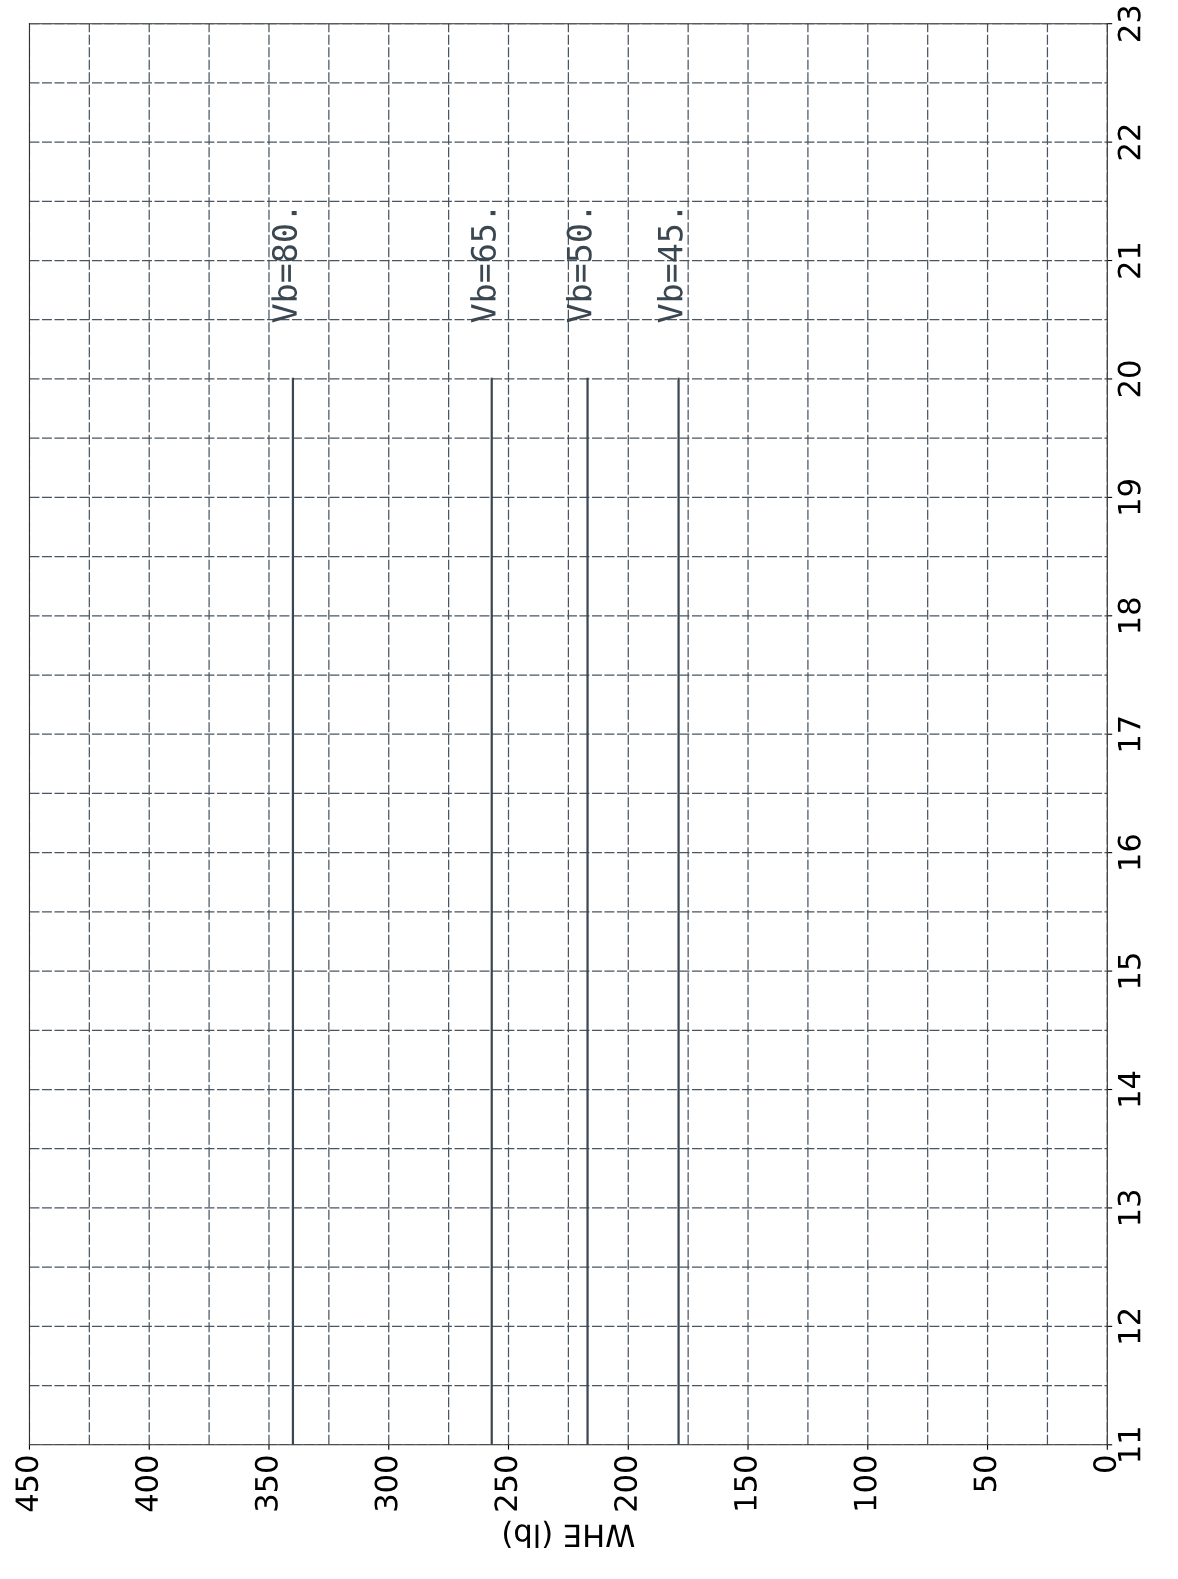  I want to click on y-tick-label: 17, so click(1129, 734).